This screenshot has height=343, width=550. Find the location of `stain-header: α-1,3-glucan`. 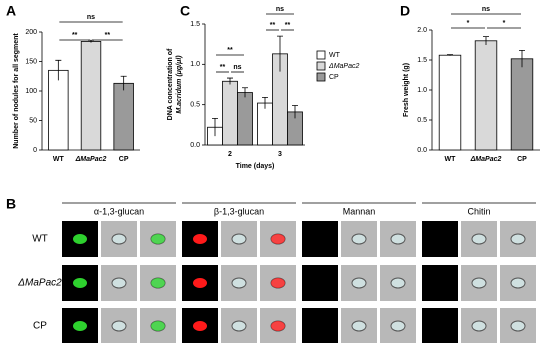

stain-header: α-1,3-glucan is located at coordinates (119, 211).